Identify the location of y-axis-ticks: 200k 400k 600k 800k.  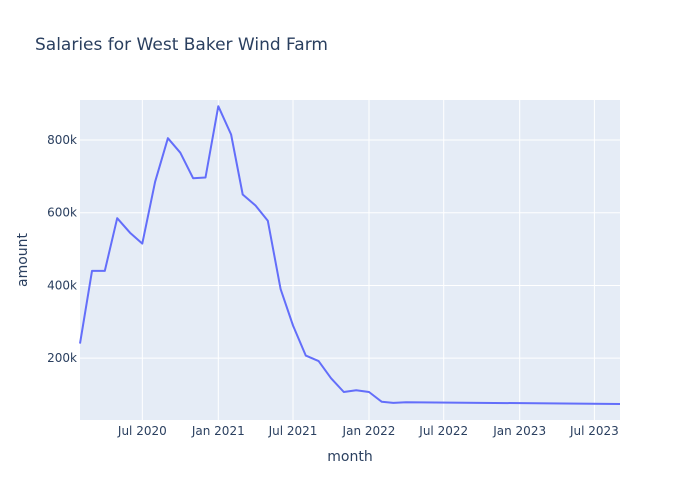
(62, 249).